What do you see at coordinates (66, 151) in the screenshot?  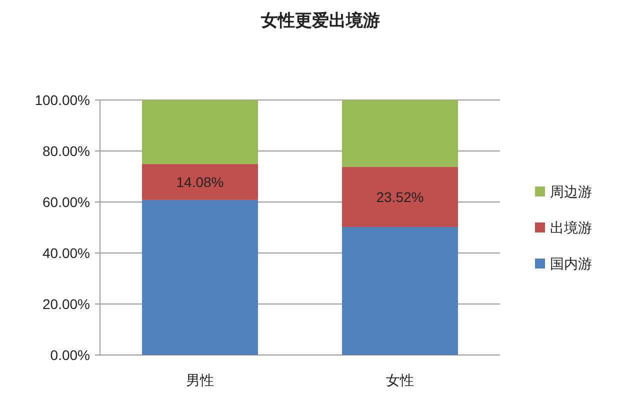 I see `y-tick-label: 80.00%` at bounding box center [66, 151].